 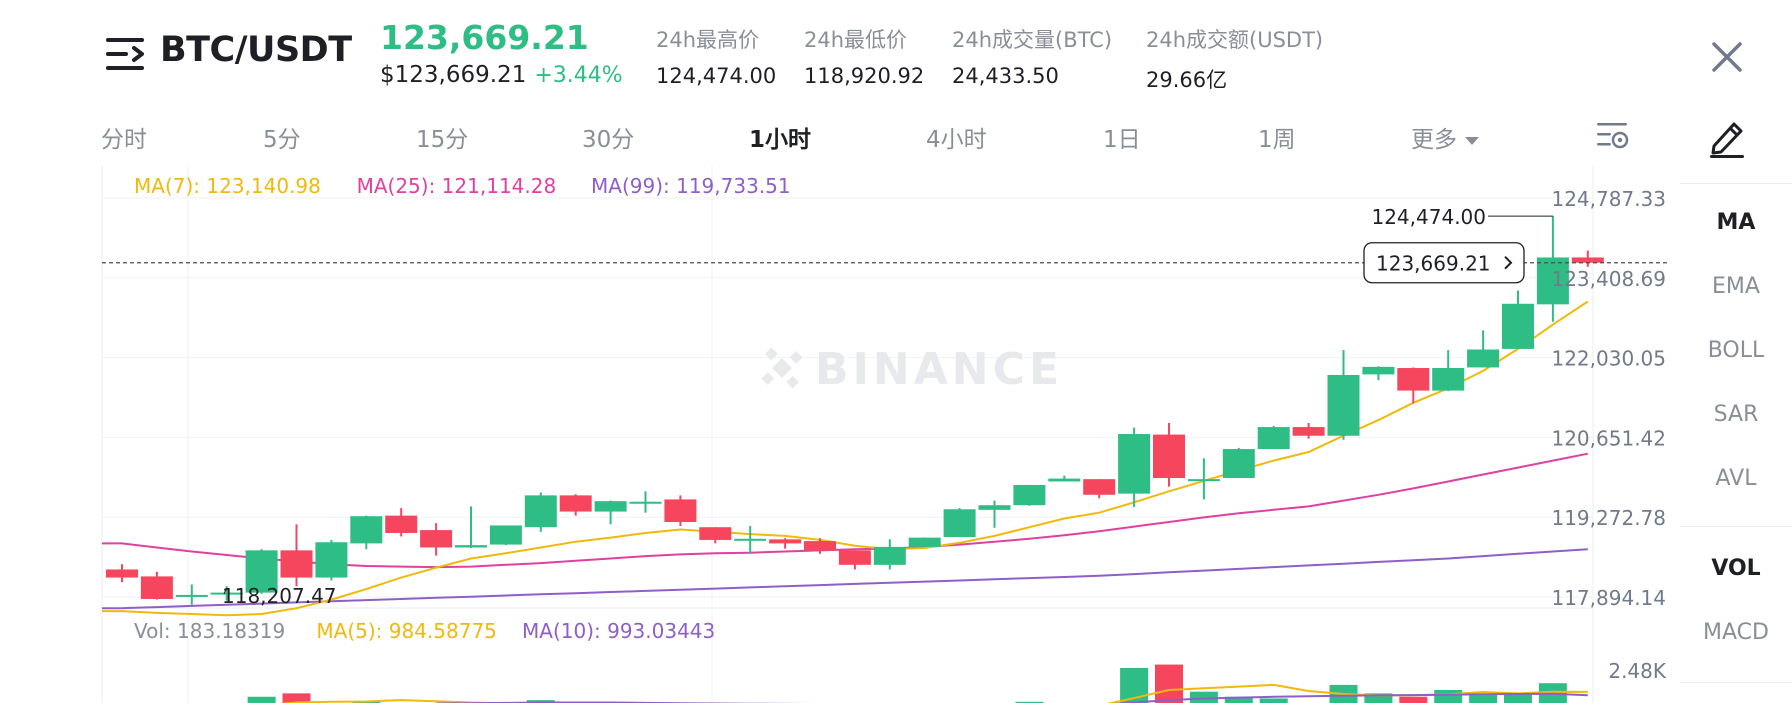 What do you see at coordinates (1736, 568) in the screenshot?
I see `indicator-vol: VOL` at bounding box center [1736, 568].